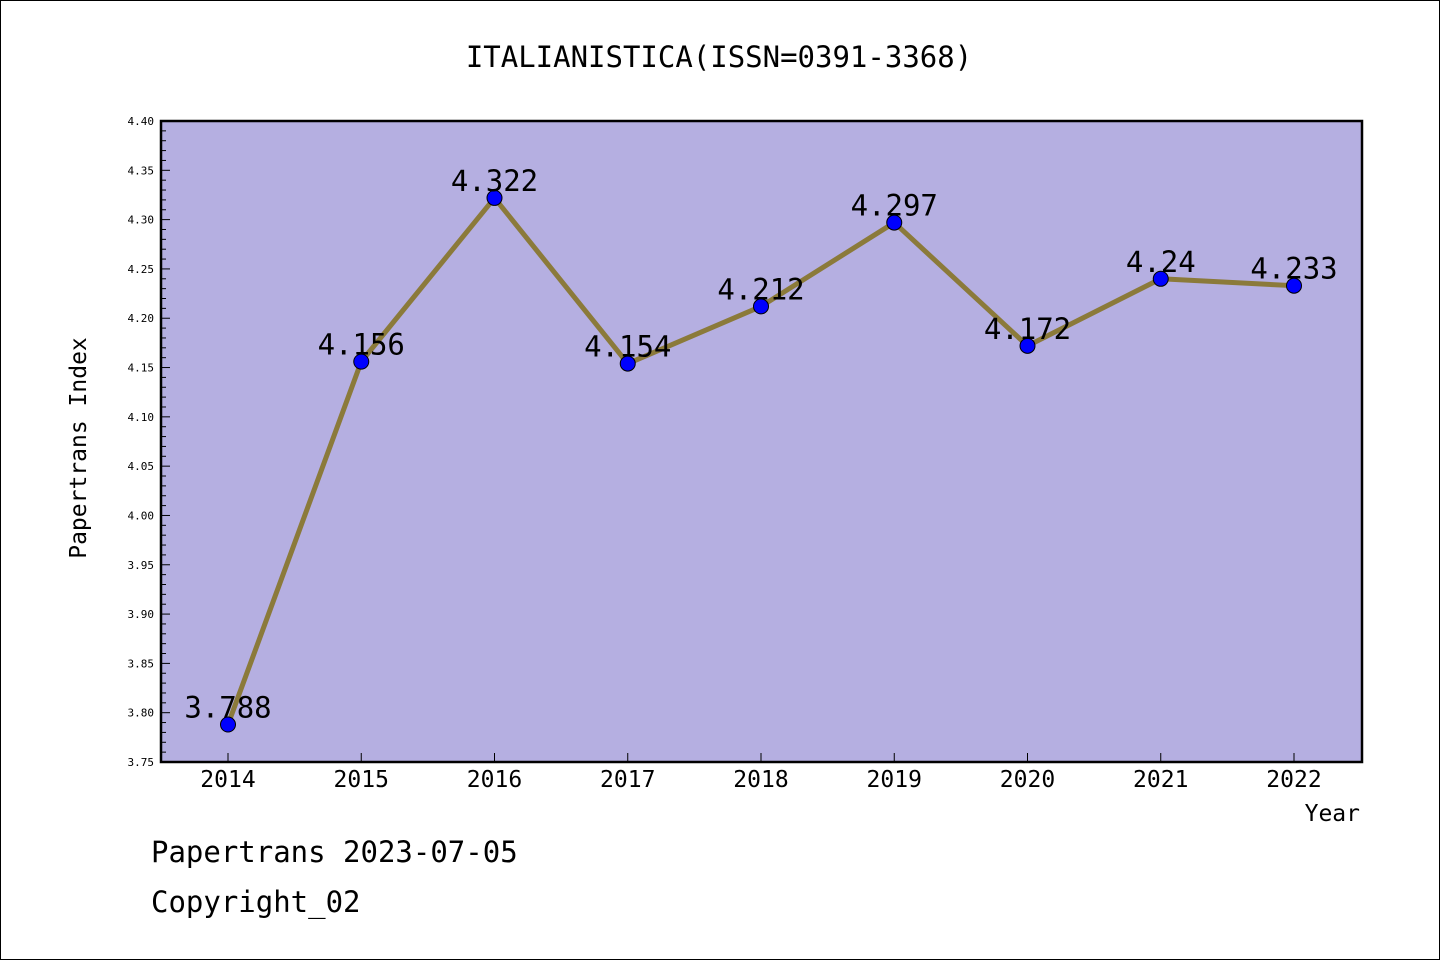 The width and height of the screenshot is (1440, 960). What do you see at coordinates (141, 663) in the screenshot?
I see `y-tick-label: 3.85` at bounding box center [141, 663].